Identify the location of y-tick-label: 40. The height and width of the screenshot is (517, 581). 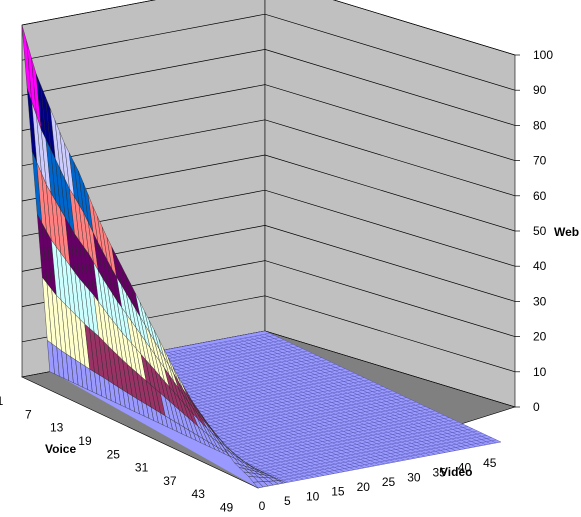
(465, 468).